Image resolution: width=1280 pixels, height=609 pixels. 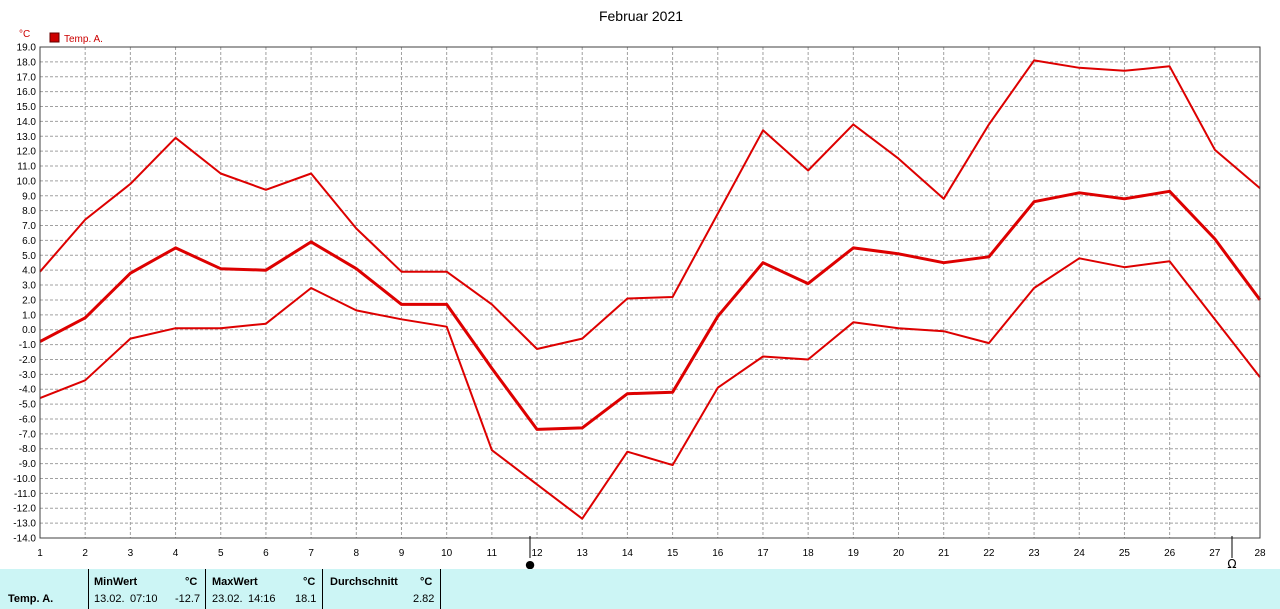 What do you see at coordinates (27, 122) in the screenshot?
I see `y-tick-label: 14.0` at bounding box center [27, 122].